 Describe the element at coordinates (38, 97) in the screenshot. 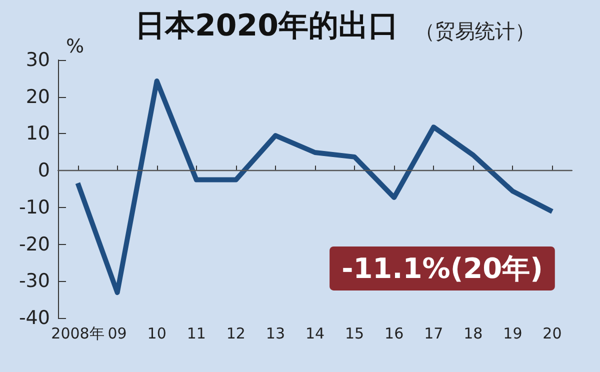

I see `y-tick-label: 20` at that location.